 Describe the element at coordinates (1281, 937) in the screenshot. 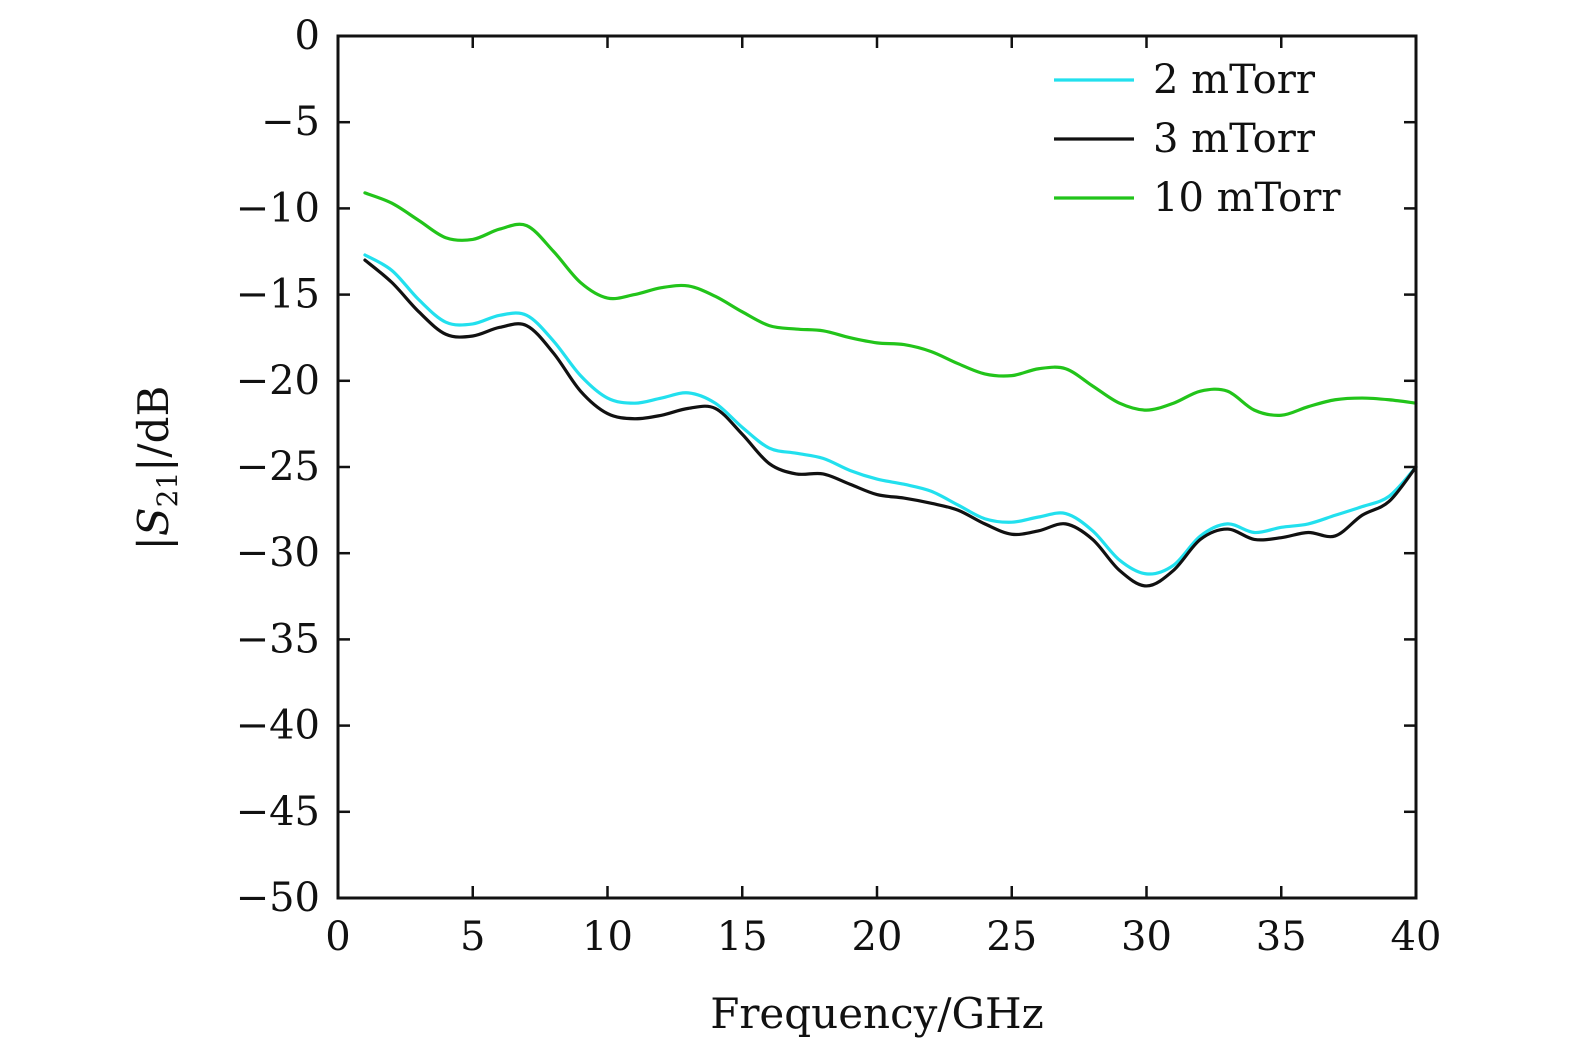

I see `x-tick-label: 35` at that location.